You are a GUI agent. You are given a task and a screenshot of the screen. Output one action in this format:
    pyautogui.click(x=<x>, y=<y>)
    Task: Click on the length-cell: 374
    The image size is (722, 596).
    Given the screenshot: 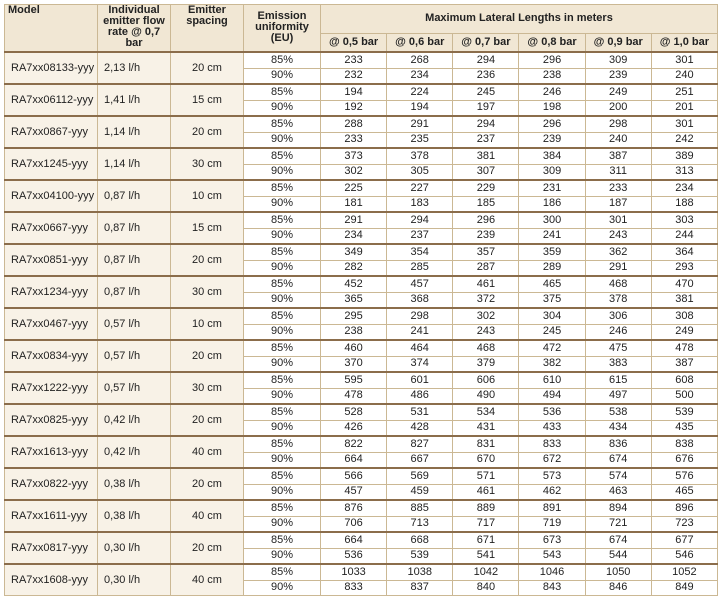 What is the action you would take?
    pyautogui.click(x=420, y=364)
    